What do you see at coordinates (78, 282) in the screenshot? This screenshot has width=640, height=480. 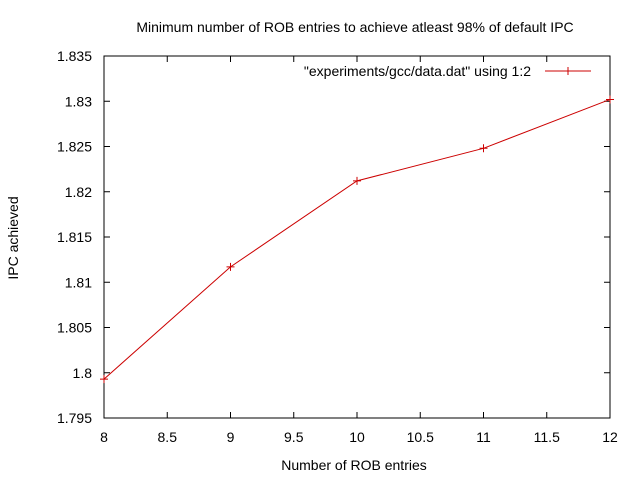 I see `y-tick-label: 1.81` at bounding box center [78, 282].